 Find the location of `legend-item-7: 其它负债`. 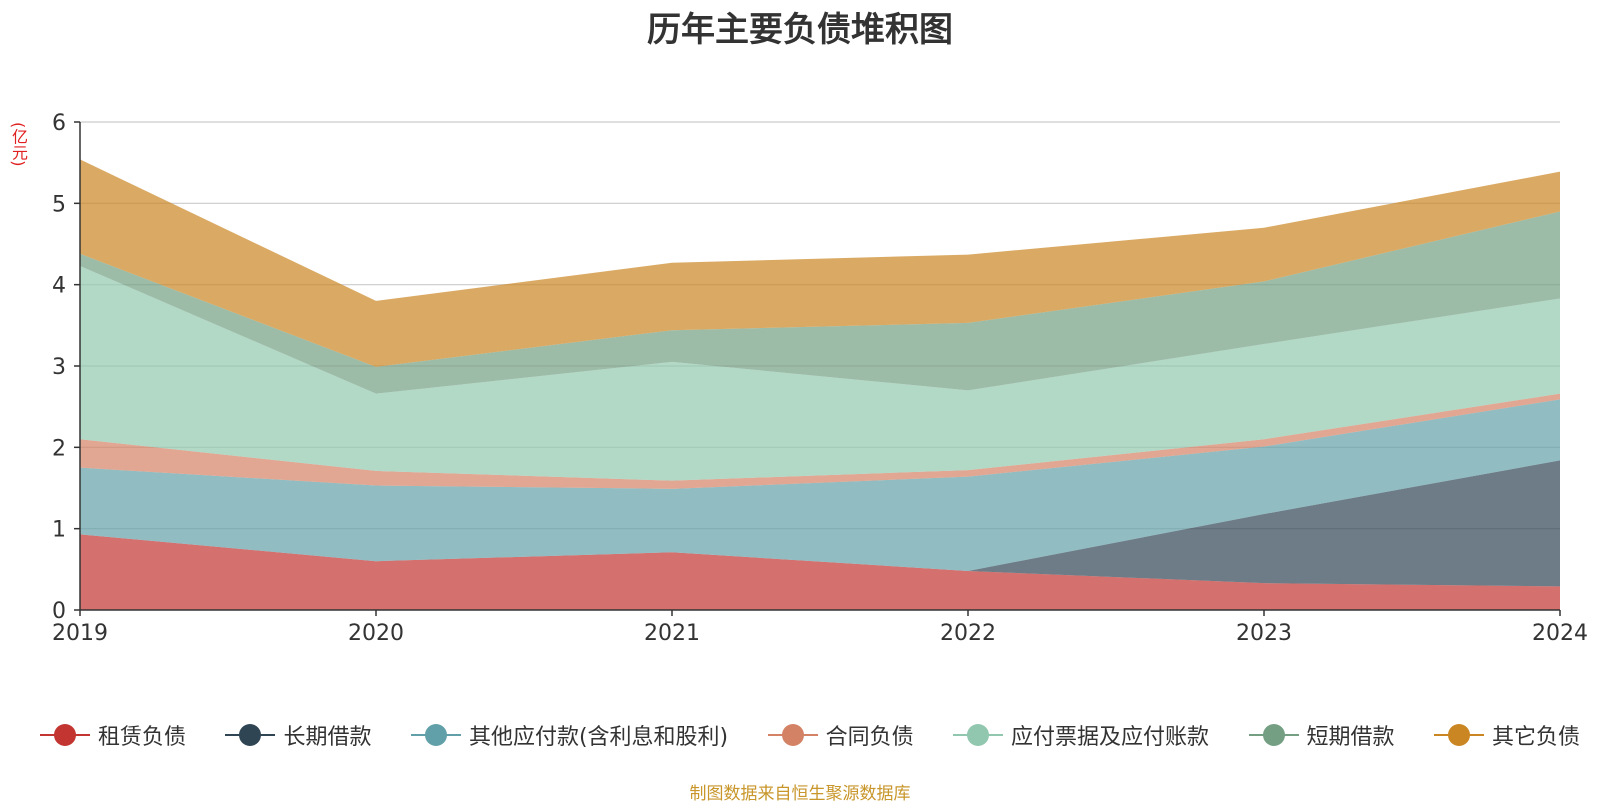

legend-item-7: 其它负债 is located at coordinates (1506, 735).